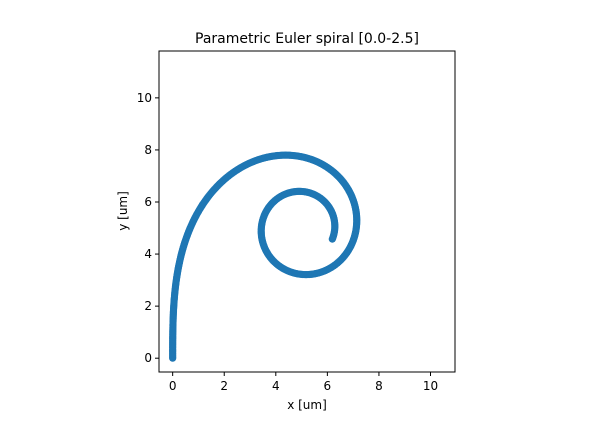 The image size is (600, 425). I want to click on y-tick-label: 10, so click(144, 98).